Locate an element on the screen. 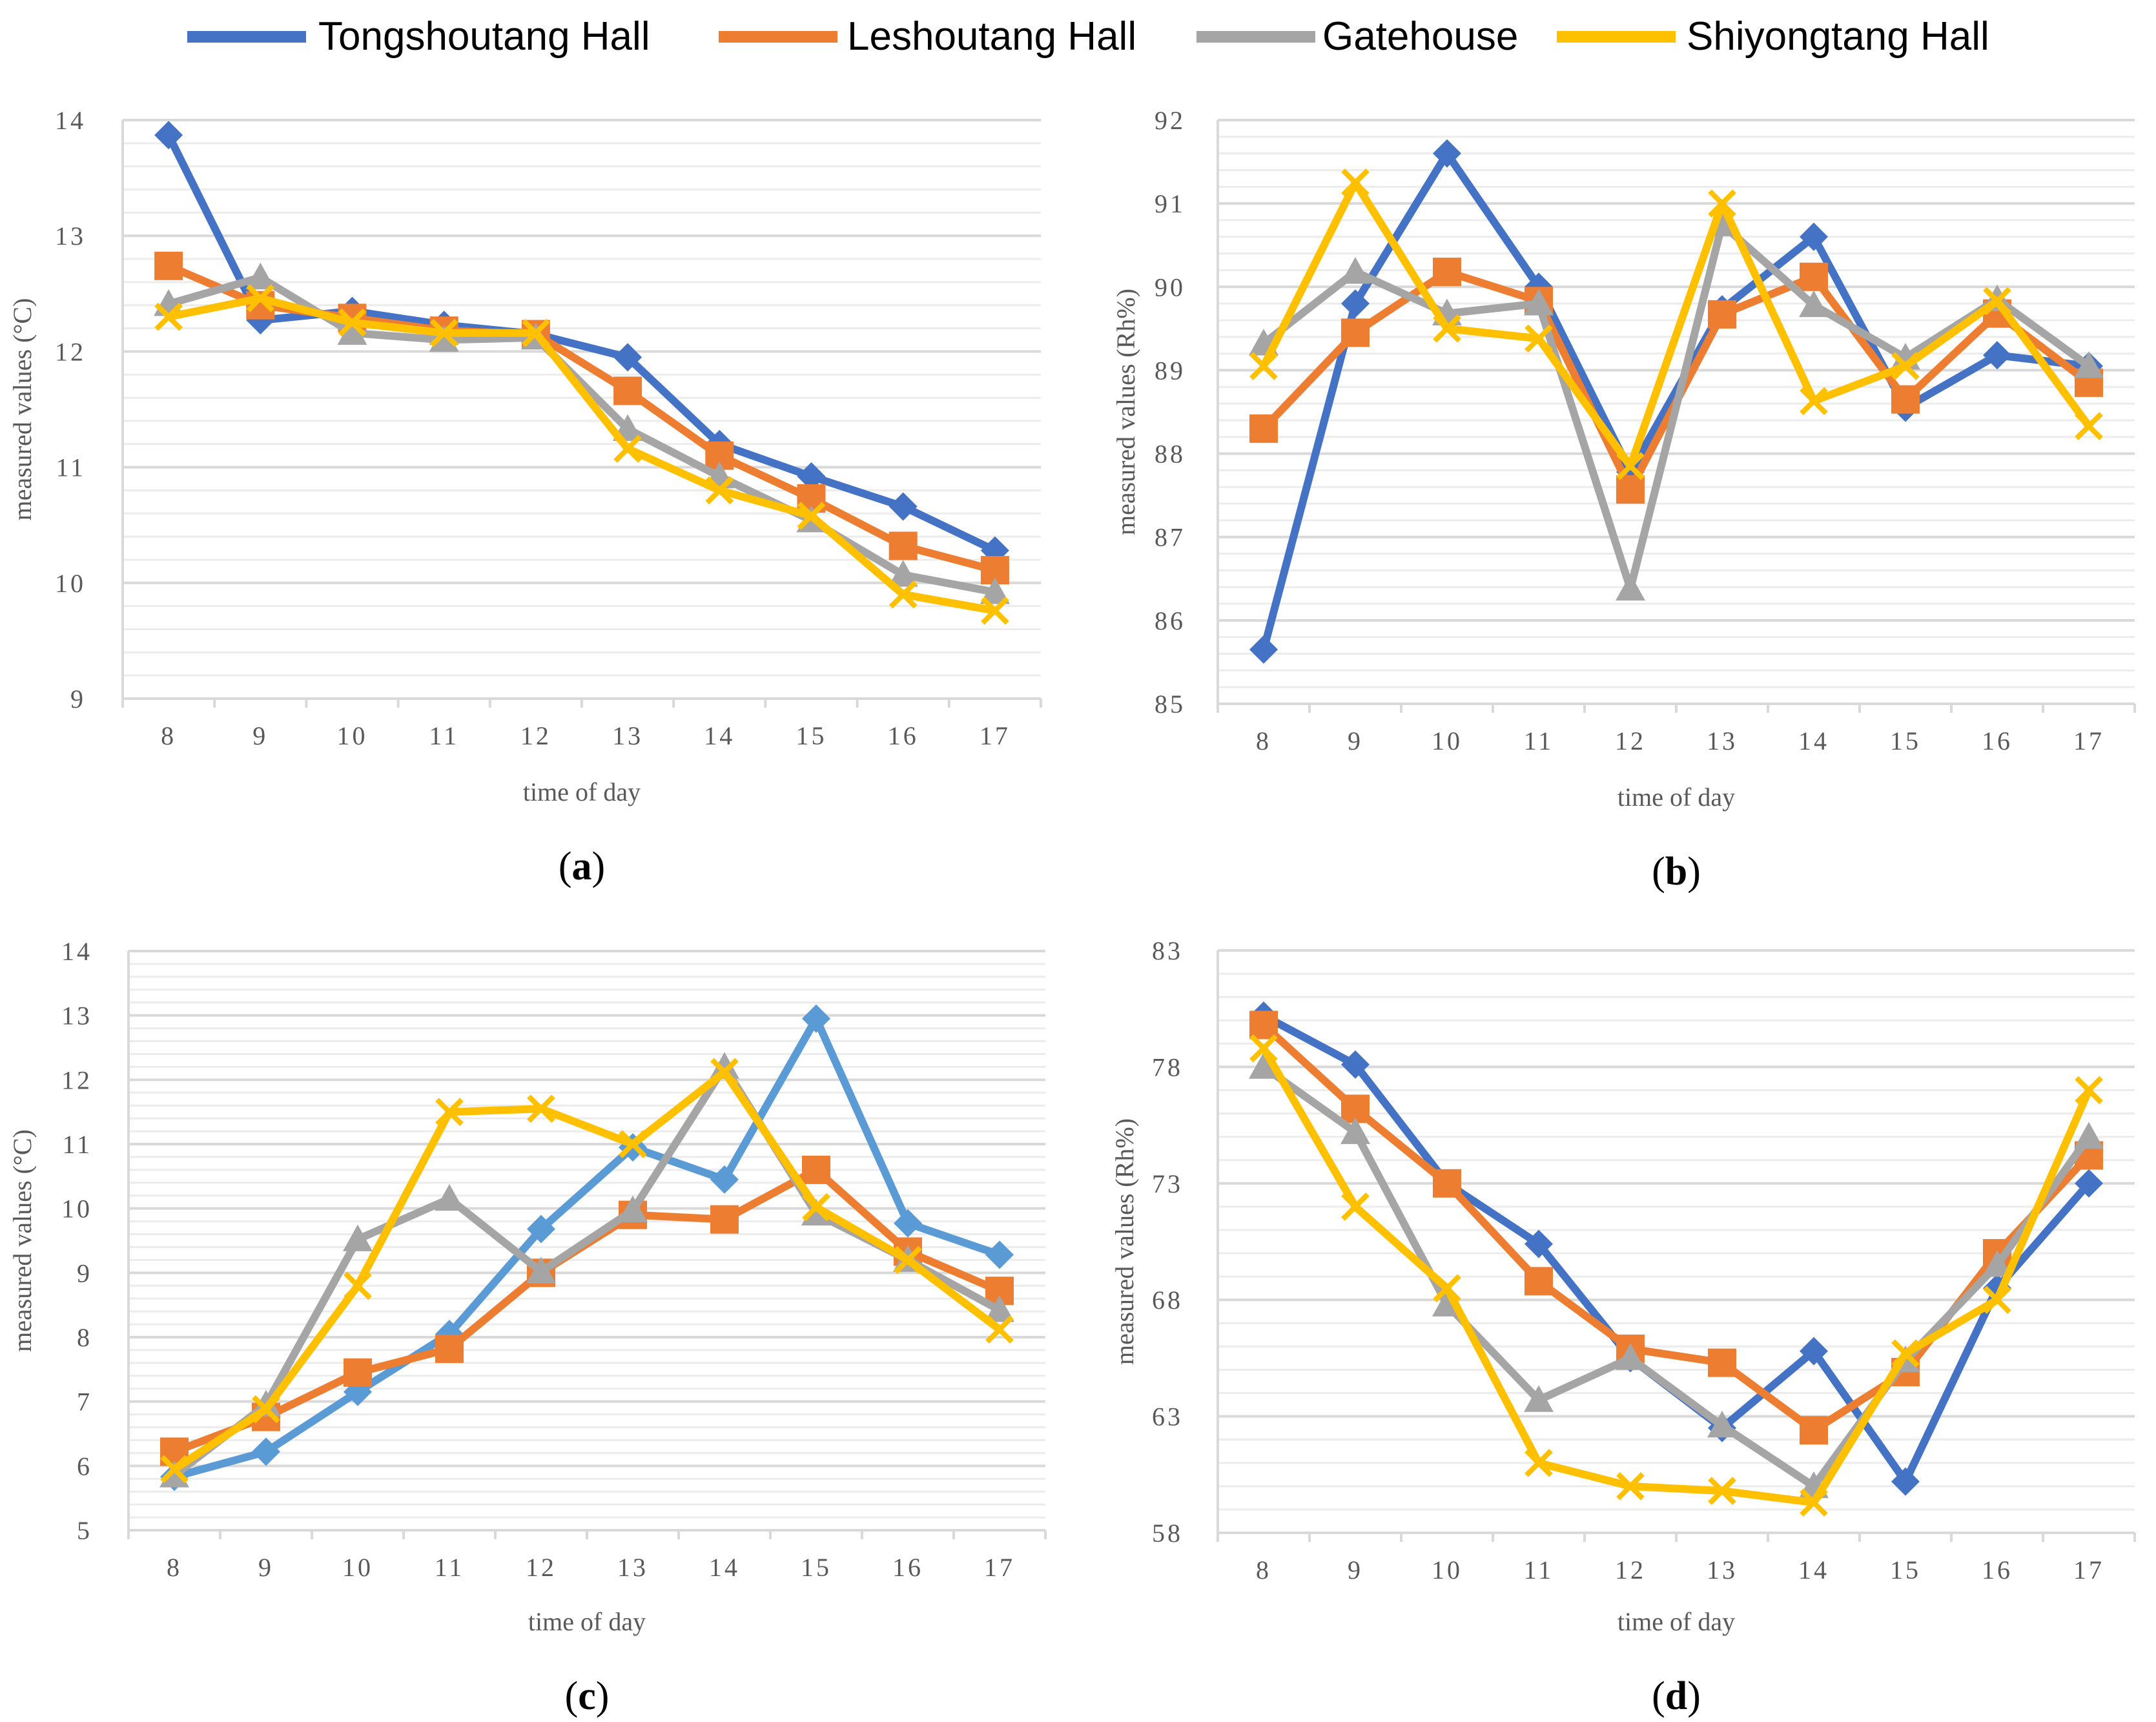 This screenshot has width=2156, height=1722. panel-label: (a) is located at coordinates (582, 866).